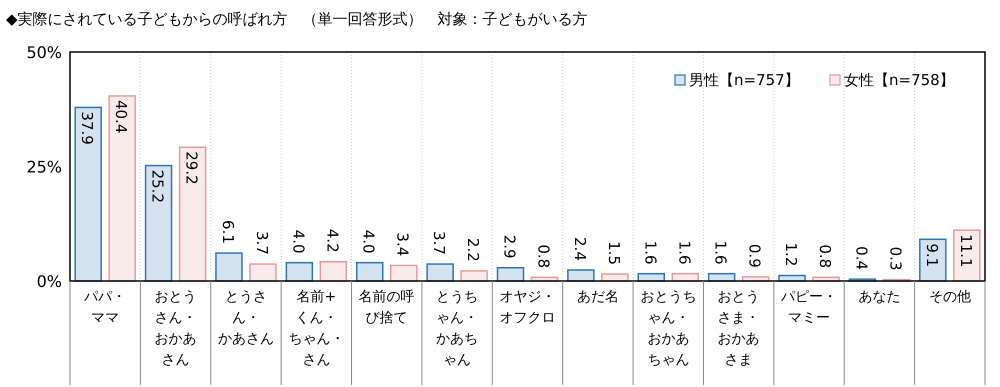 The width and height of the screenshot is (1000, 387). Describe the element at coordinates (739, 328) in the screenshot. I see `x-tick-label: おとうさま・おかあさま` at that location.